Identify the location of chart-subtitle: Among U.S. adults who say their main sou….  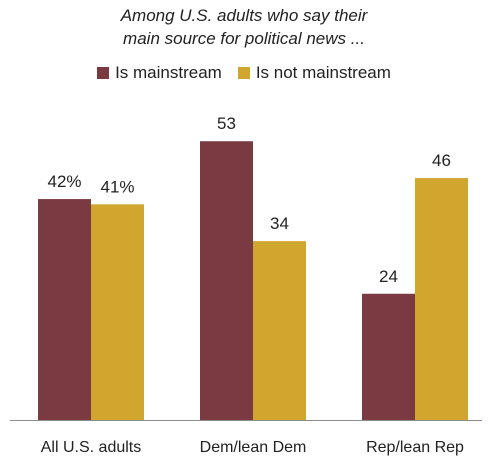
(244, 27).